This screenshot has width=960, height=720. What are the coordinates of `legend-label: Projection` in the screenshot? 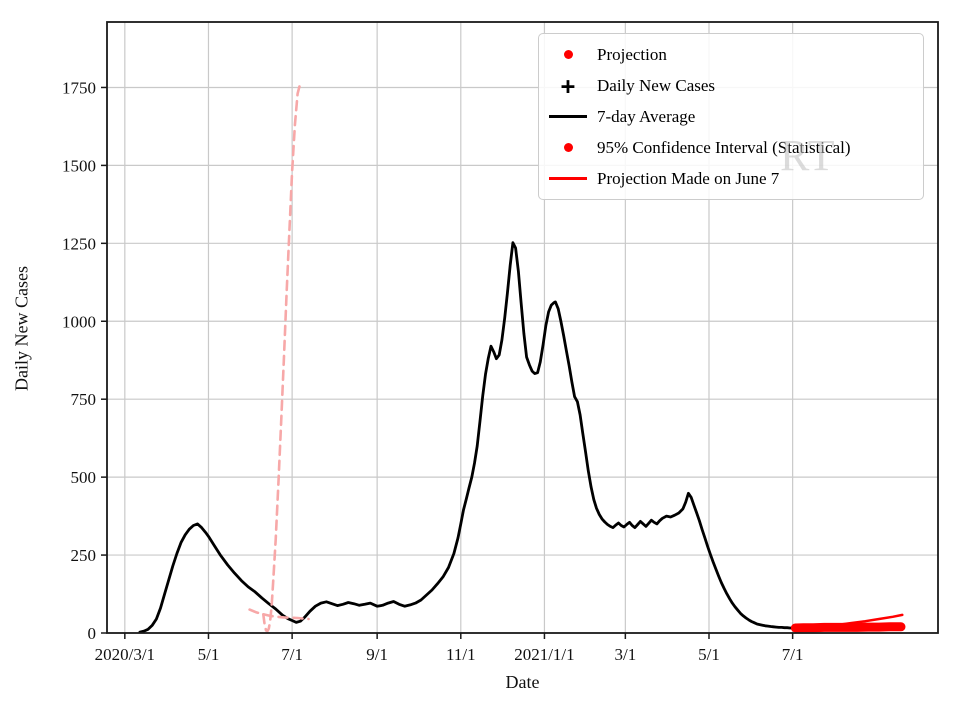 It's located at (632, 54).